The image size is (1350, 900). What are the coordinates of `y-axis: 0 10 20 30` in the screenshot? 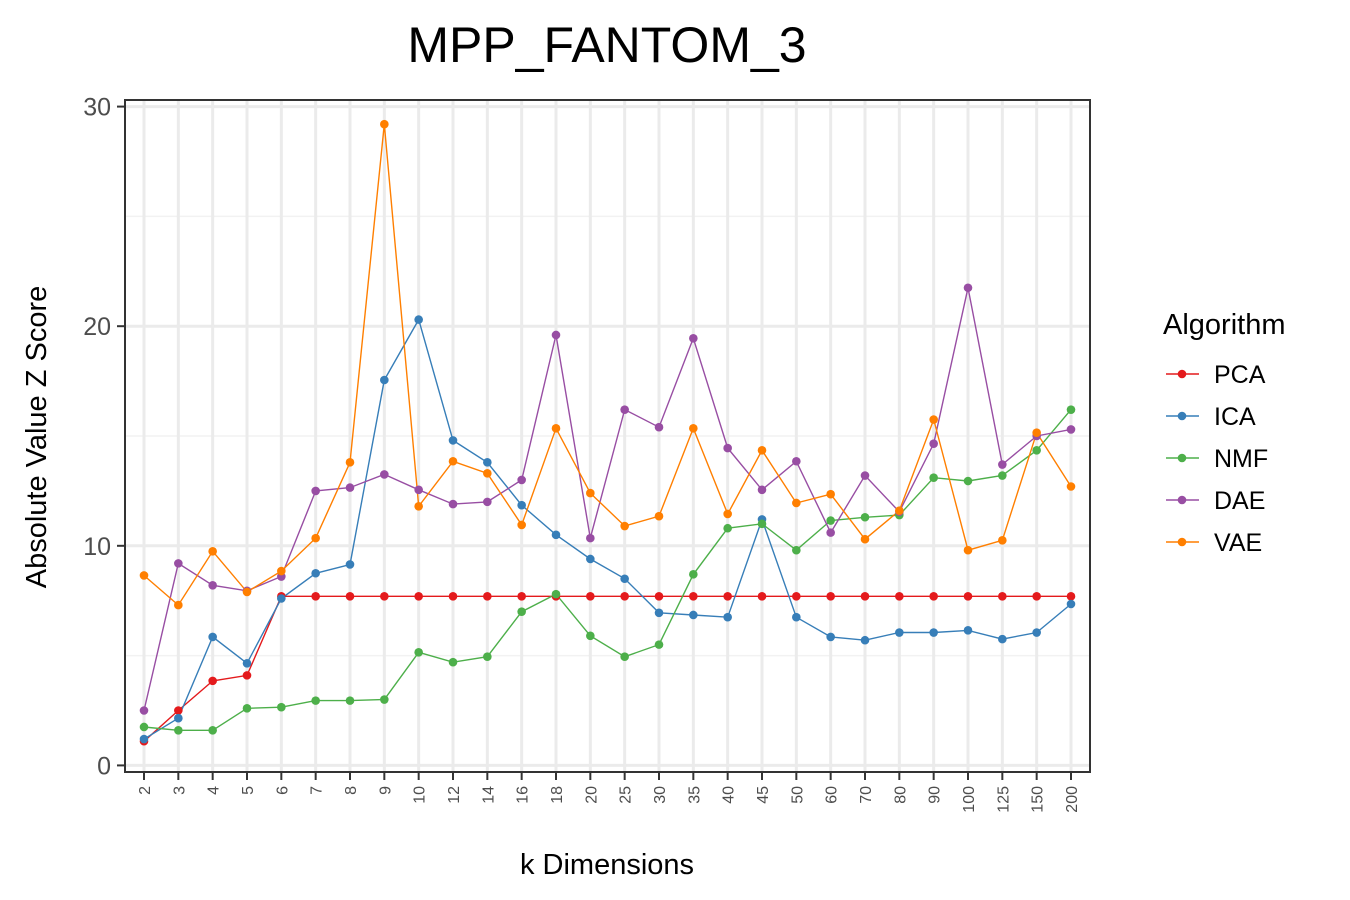 It's located at (104, 437).